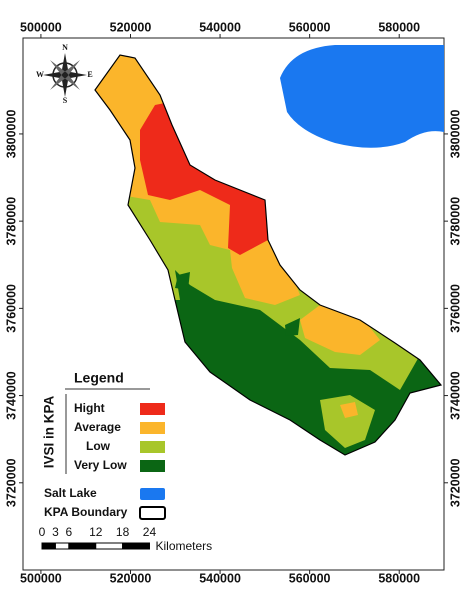  Describe the element at coordinates (362, 96) in the screenshot. I see `salt-lake` at that location.